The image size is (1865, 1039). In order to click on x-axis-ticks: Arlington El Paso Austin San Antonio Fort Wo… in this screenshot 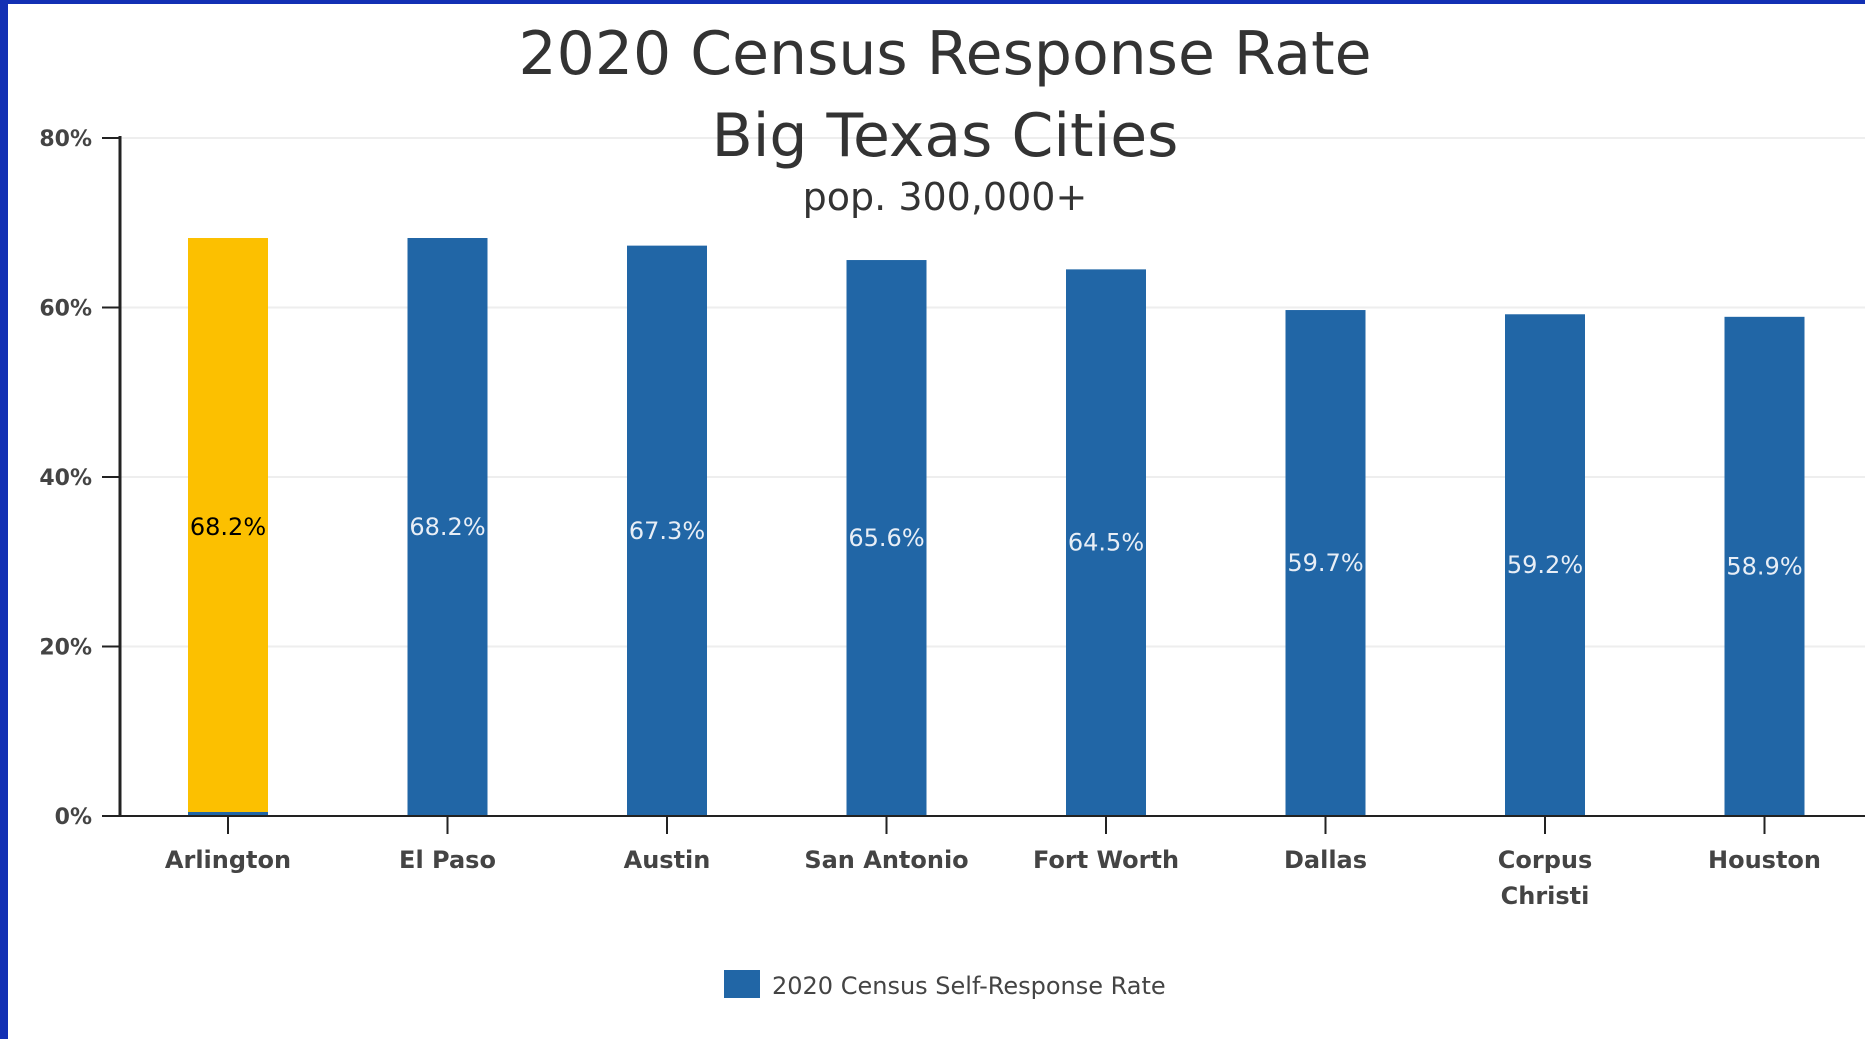, I will do `click(993, 863)`.